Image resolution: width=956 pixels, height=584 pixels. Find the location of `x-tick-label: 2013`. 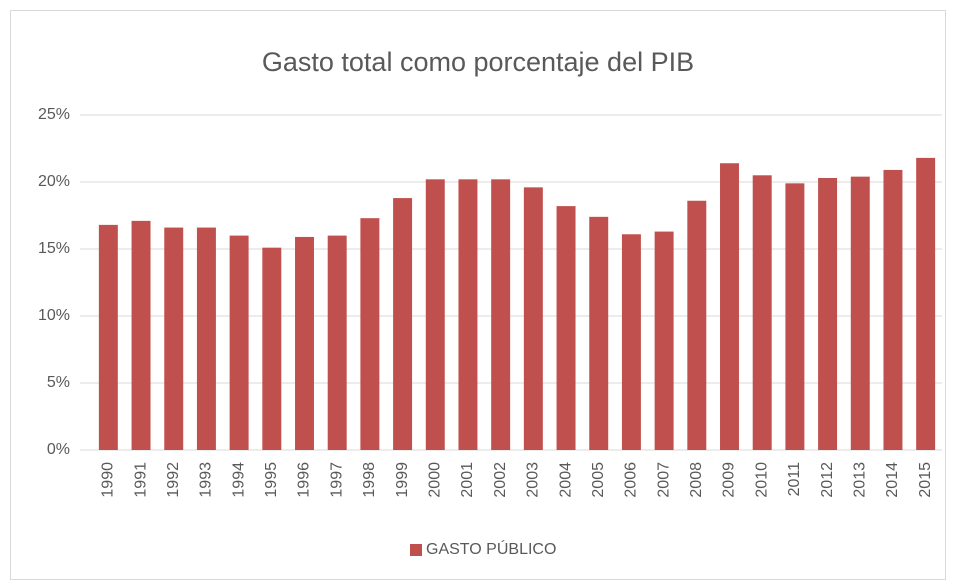

x-tick-label: 2013 is located at coordinates (859, 480).